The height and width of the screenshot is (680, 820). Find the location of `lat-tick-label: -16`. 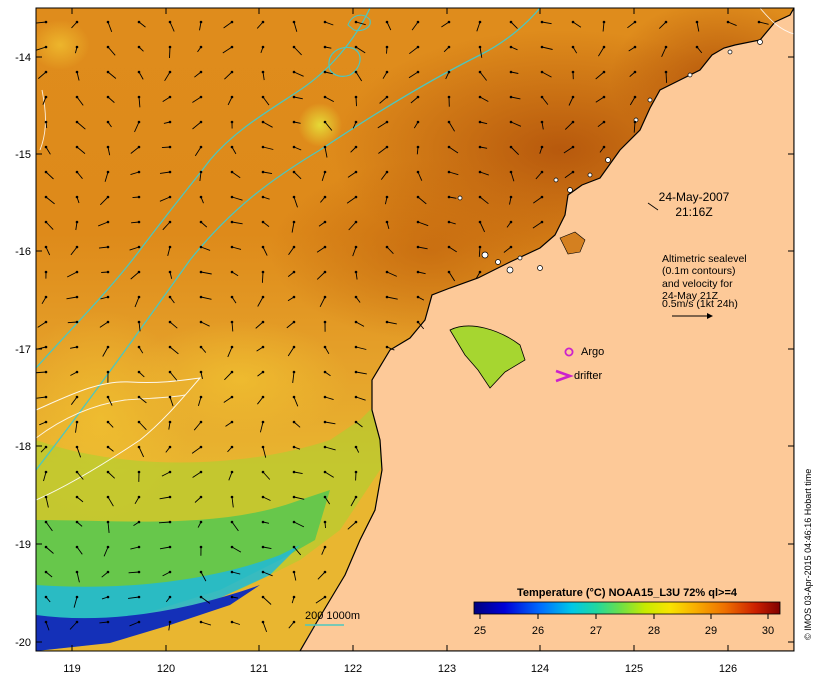

lat-tick-label: -16 is located at coordinates (23, 252).